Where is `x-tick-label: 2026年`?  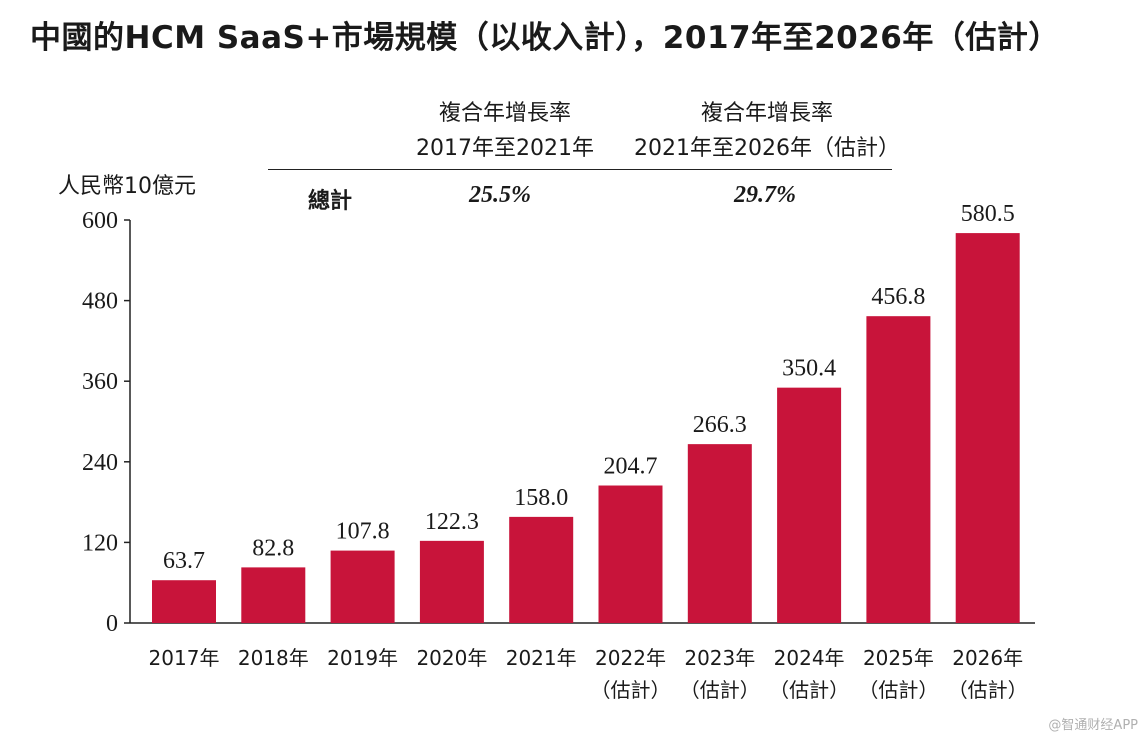 x-tick-label: 2026年 is located at coordinates (987, 658).